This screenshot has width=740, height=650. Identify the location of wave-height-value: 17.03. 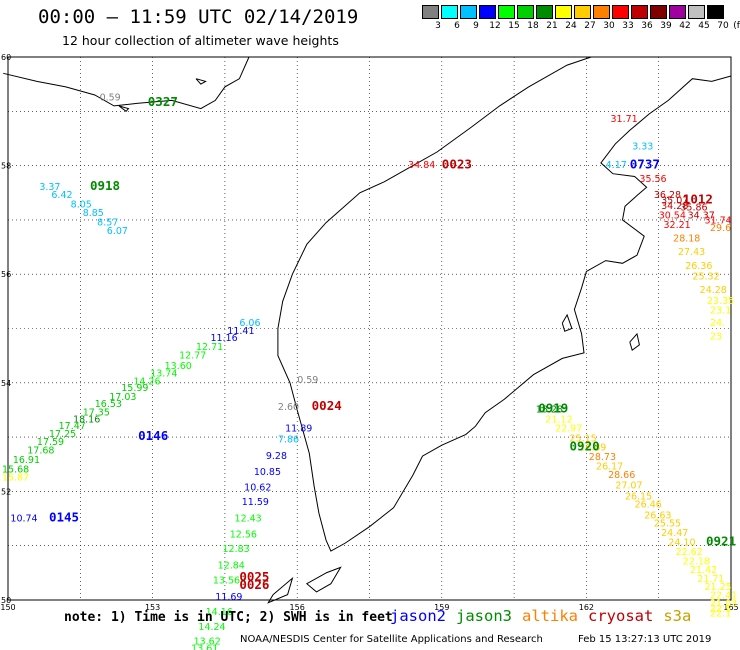
(122, 397).